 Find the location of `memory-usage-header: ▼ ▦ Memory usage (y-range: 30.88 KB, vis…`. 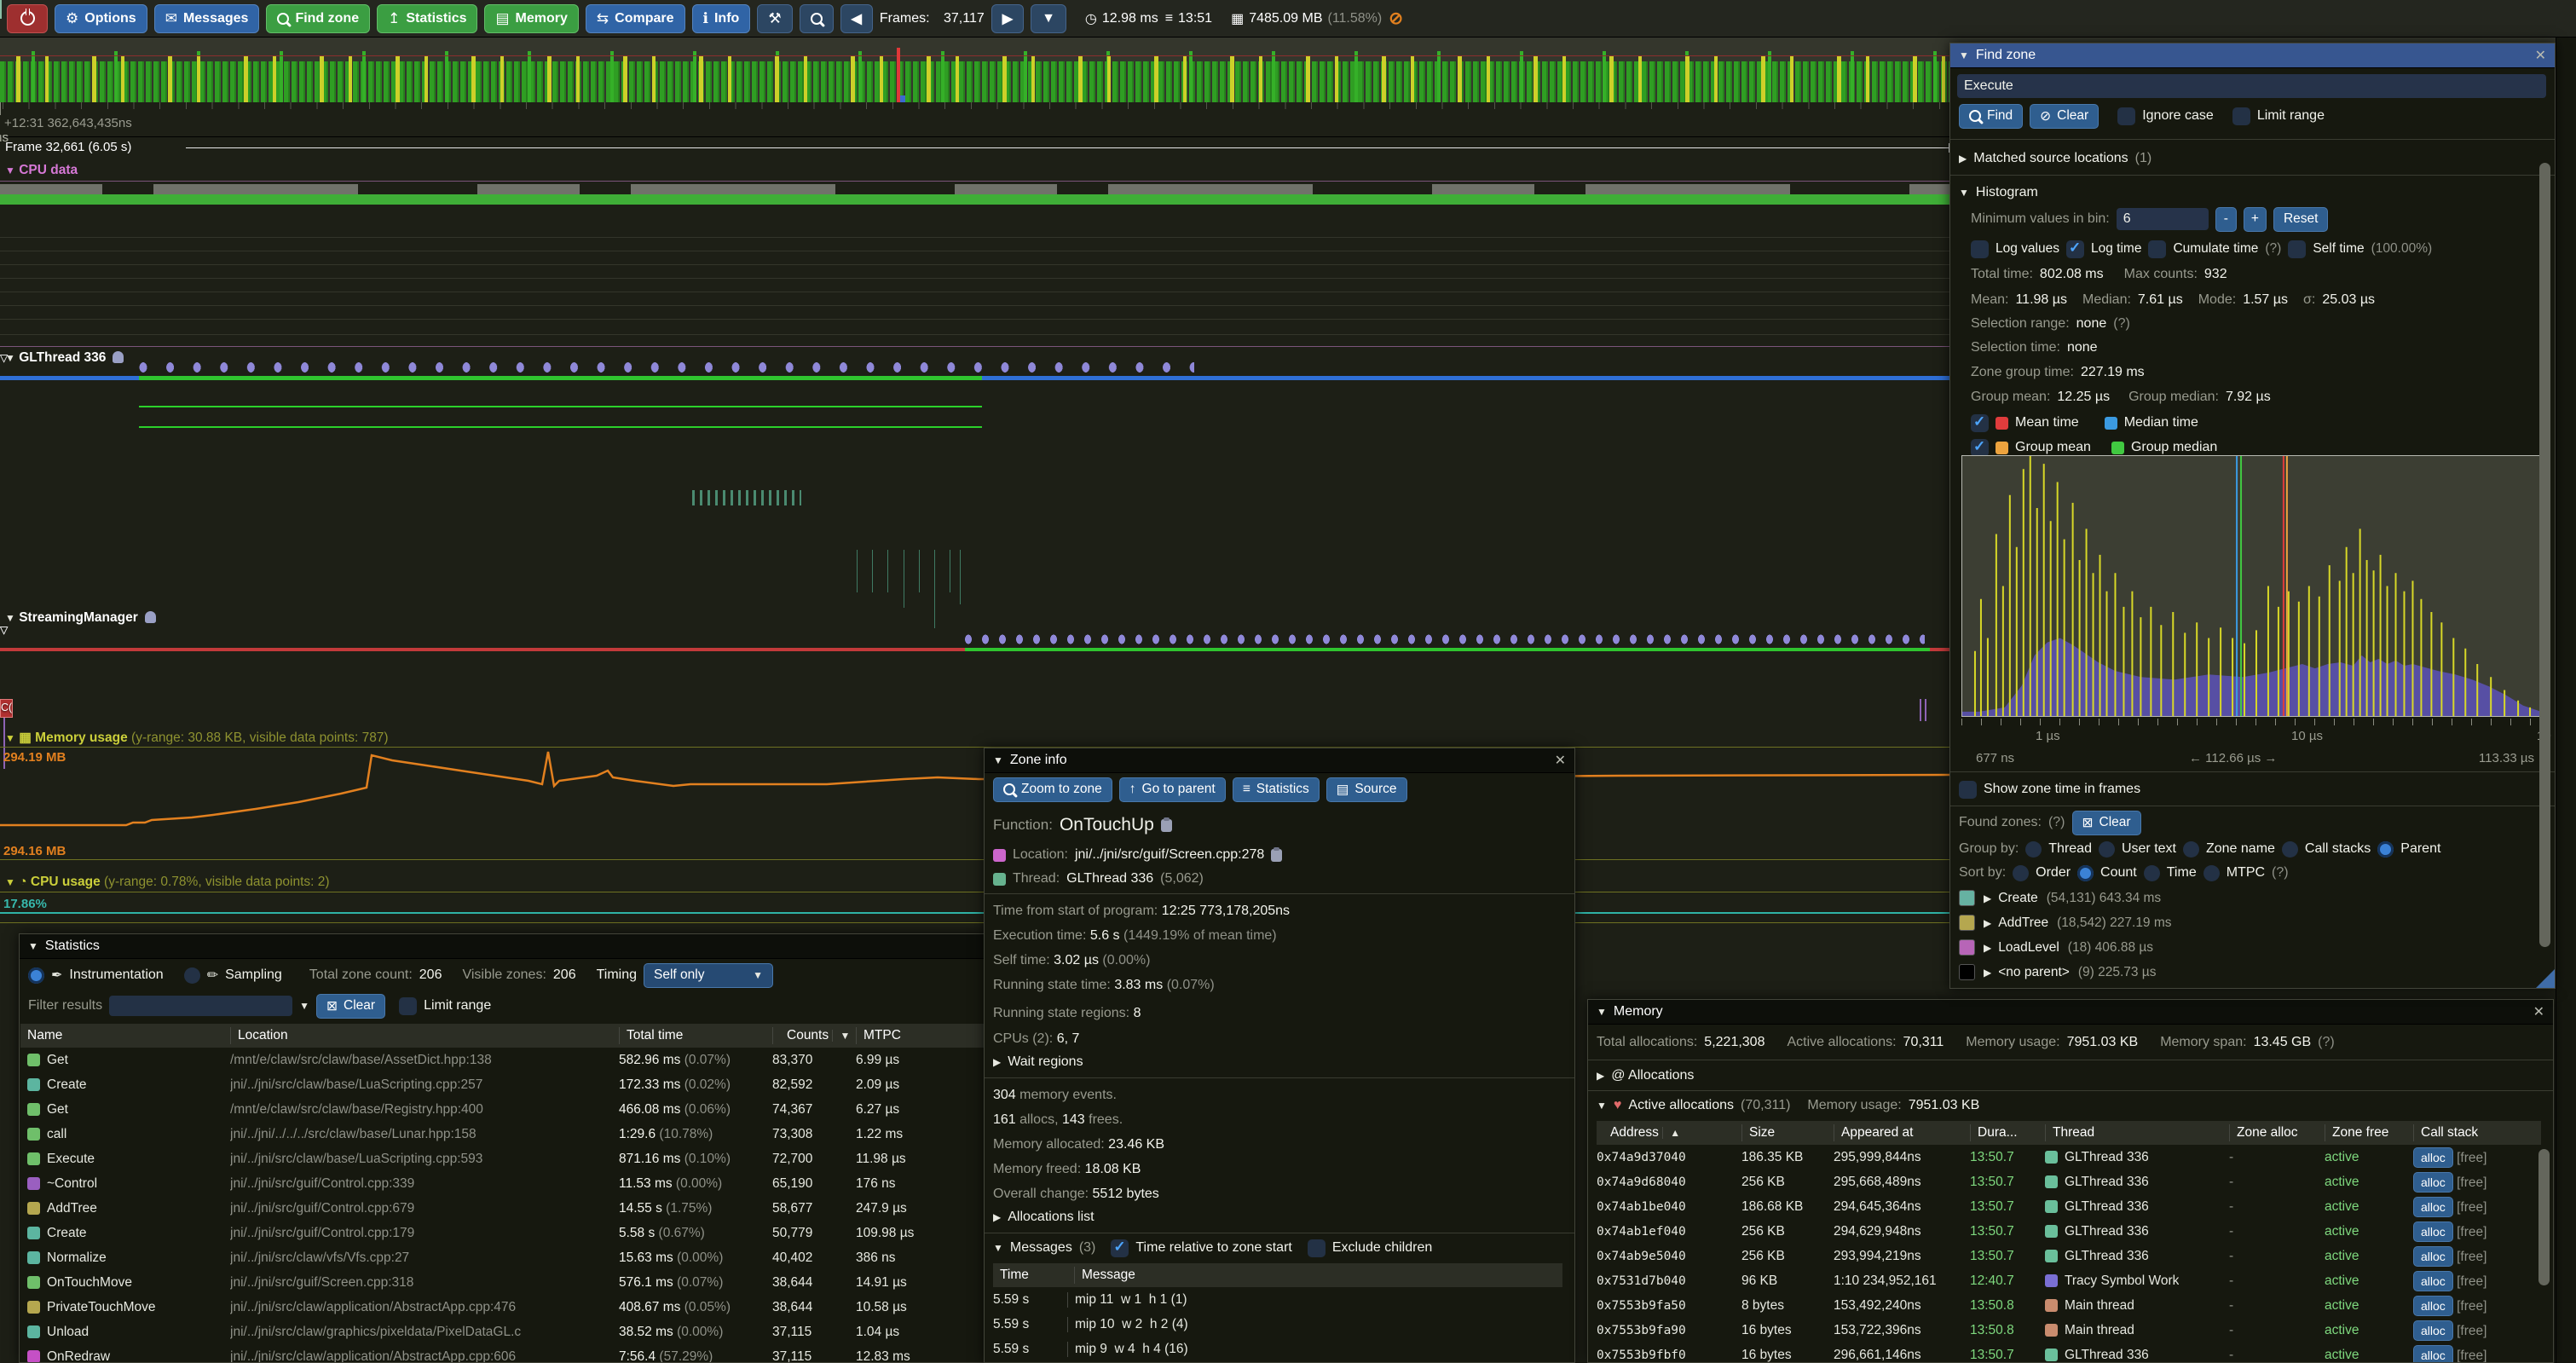

memory-usage-header: ▼ ▦ Memory usage (y-range: 30.88 KB, vis… is located at coordinates (197, 738).